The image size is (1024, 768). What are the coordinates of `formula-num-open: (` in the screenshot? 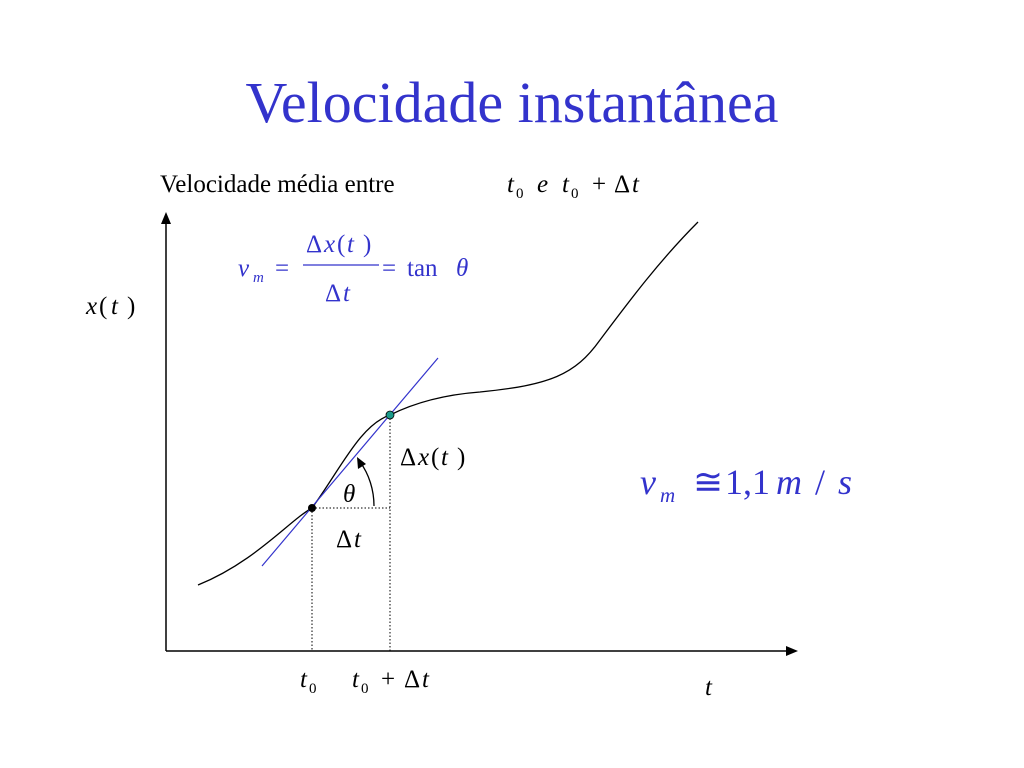 It's located at (341, 244).